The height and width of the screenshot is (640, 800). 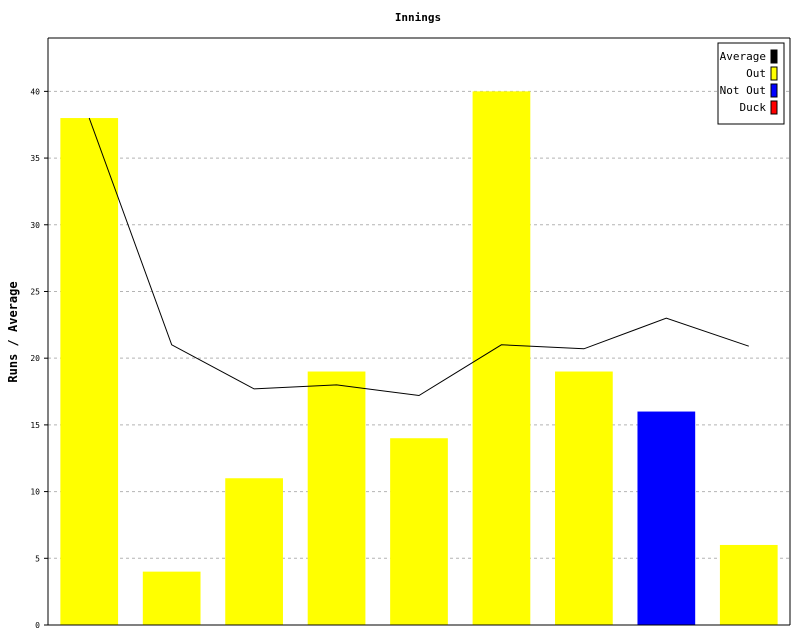 I want to click on y-tick-label: 0, so click(x=37, y=625).